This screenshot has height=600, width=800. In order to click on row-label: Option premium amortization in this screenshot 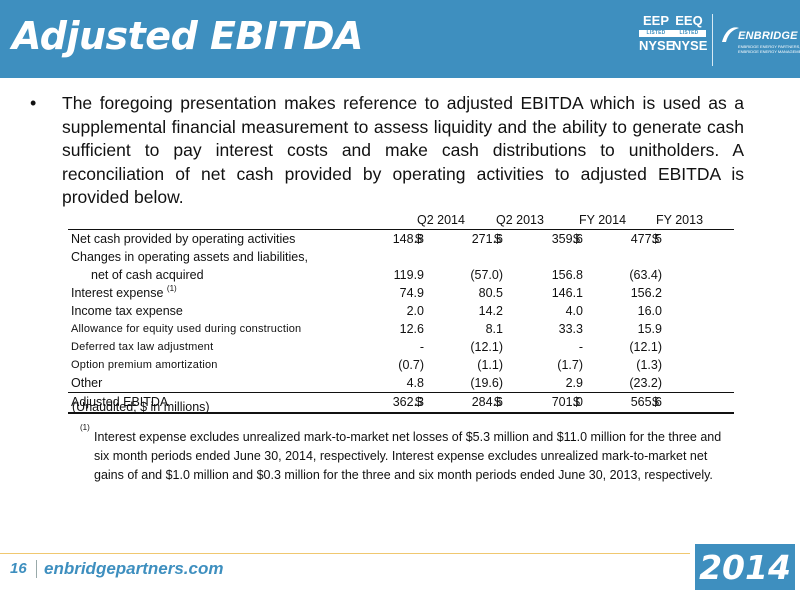, I will do `click(144, 365)`.